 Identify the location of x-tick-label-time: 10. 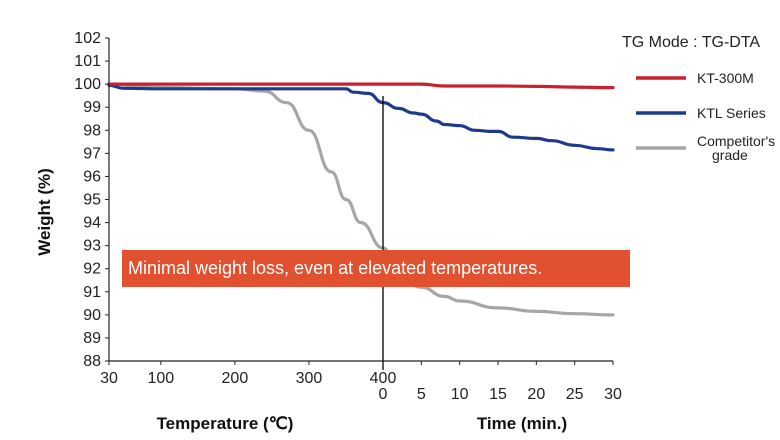
(460, 394).